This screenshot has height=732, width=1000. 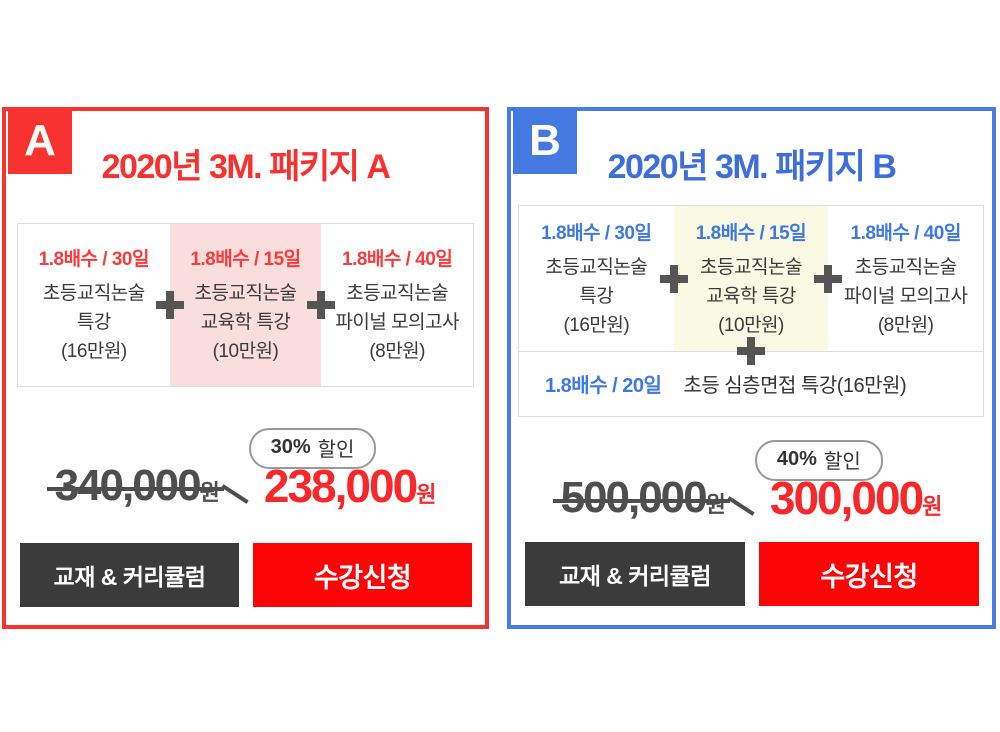 I want to click on original-price: 500,000원, so click(x=641, y=498).